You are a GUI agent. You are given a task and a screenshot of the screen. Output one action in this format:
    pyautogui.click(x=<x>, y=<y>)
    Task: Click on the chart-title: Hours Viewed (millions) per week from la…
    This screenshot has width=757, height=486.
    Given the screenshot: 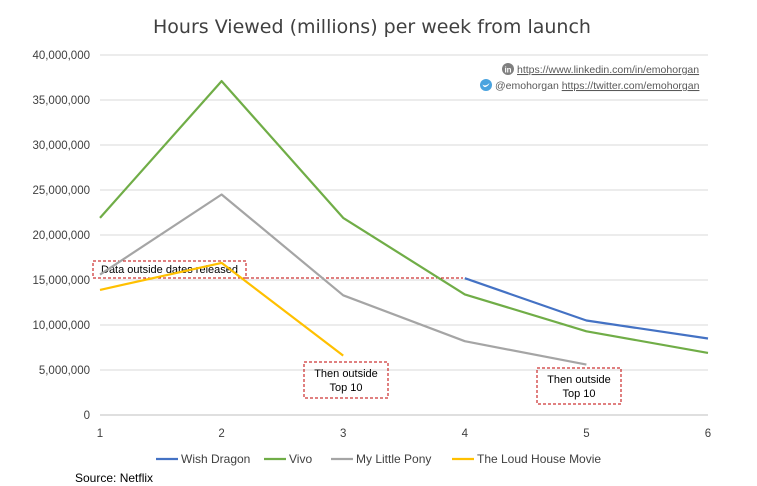 What is the action you would take?
    pyautogui.click(x=372, y=27)
    